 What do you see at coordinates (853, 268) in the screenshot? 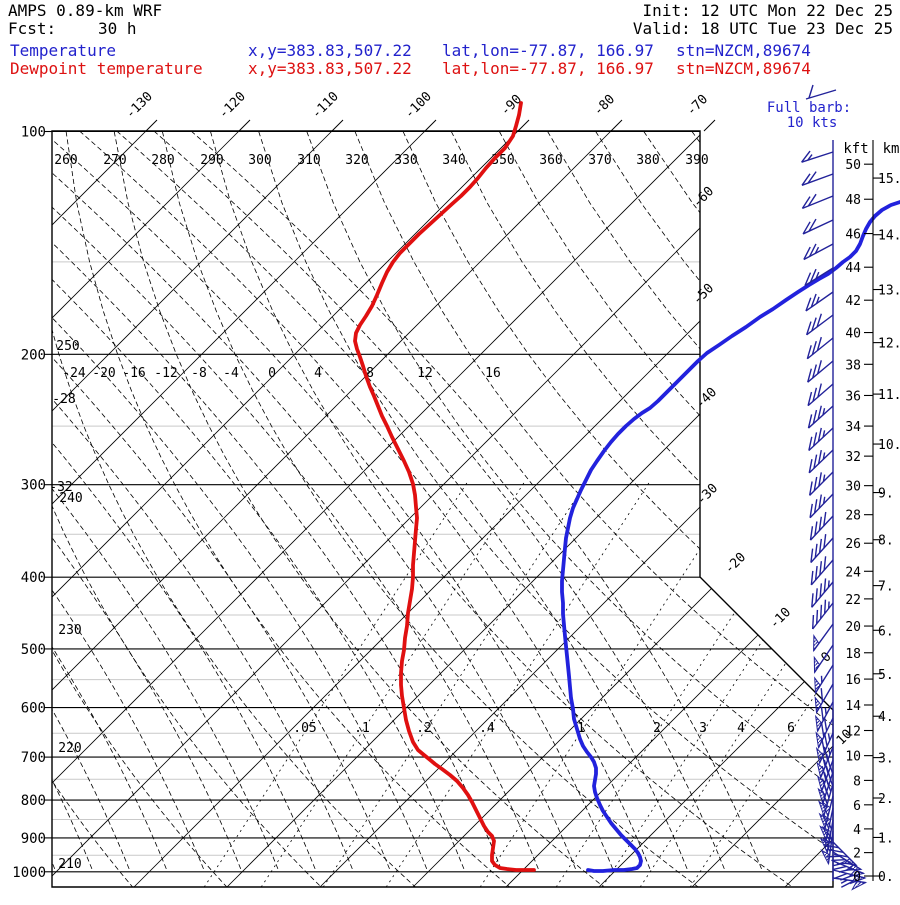
I see `kft-label: 44` at bounding box center [853, 268].